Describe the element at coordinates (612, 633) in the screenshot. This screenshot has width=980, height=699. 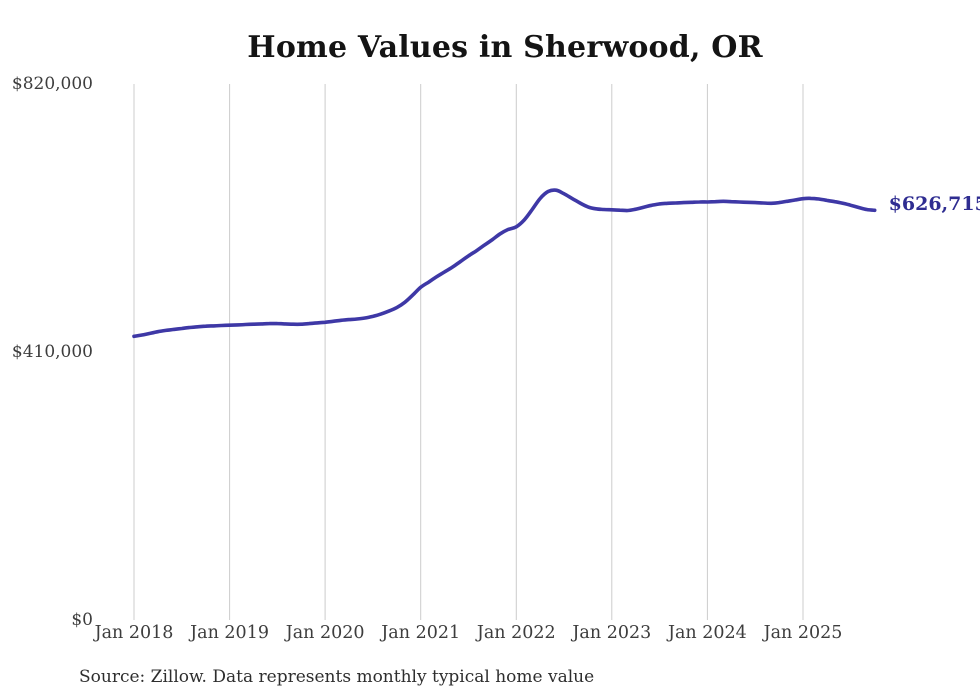
I see `x-tick-label: Jan 2023` at that location.